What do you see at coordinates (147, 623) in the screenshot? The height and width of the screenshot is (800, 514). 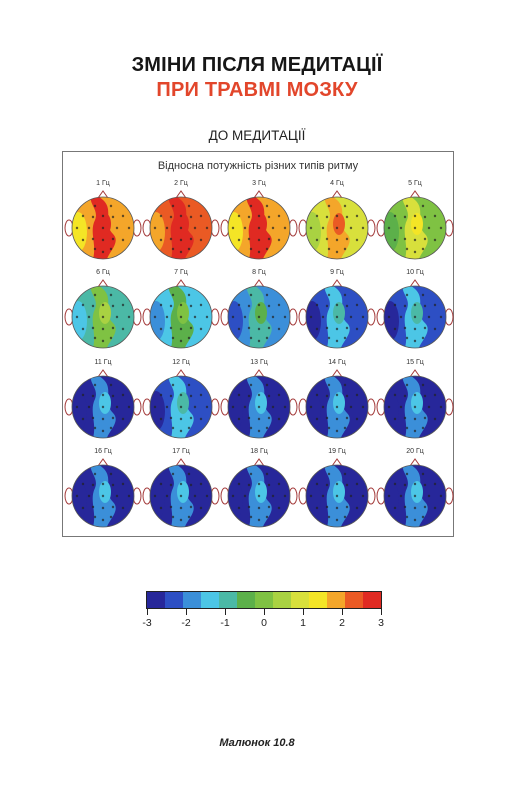 I see `color-scale-tick-label: -3` at bounding box center [147, 623].